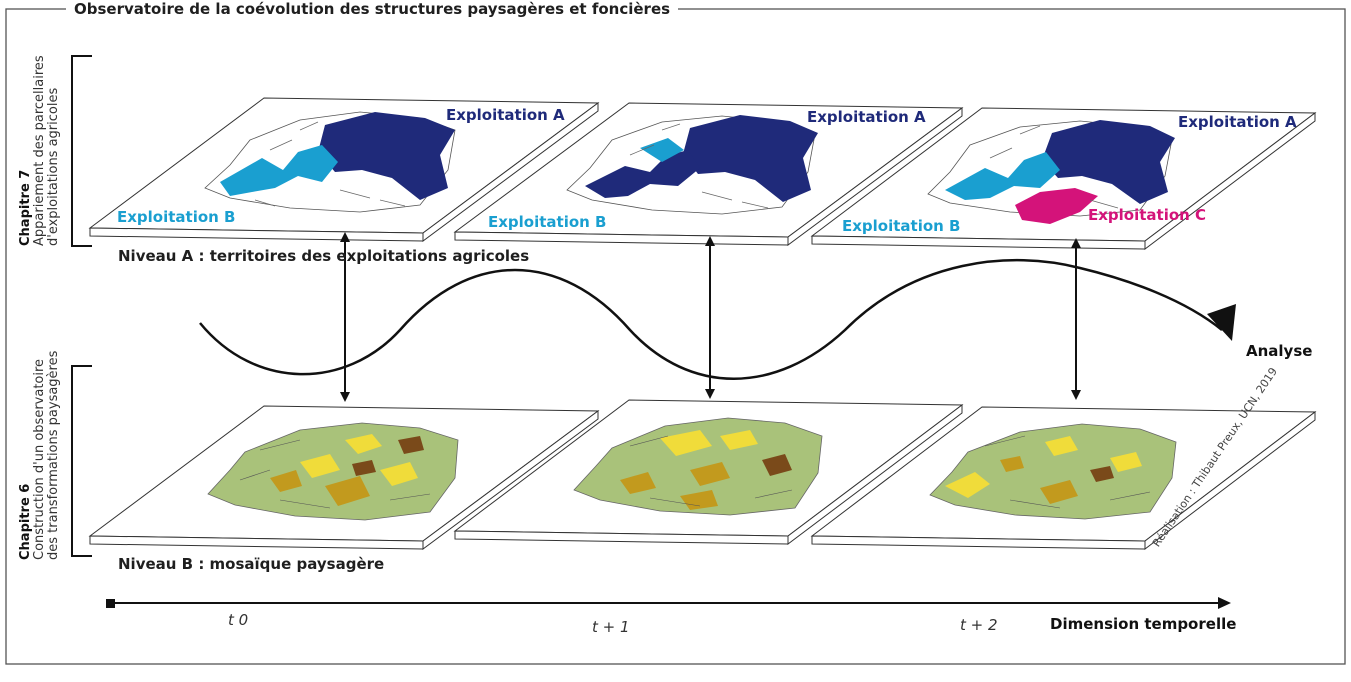 The height and width of the screenshot is (682, 1351). Describe the element at coordinates (81, 461) in the screenshot. I see `bracket-chapter6` at that location.